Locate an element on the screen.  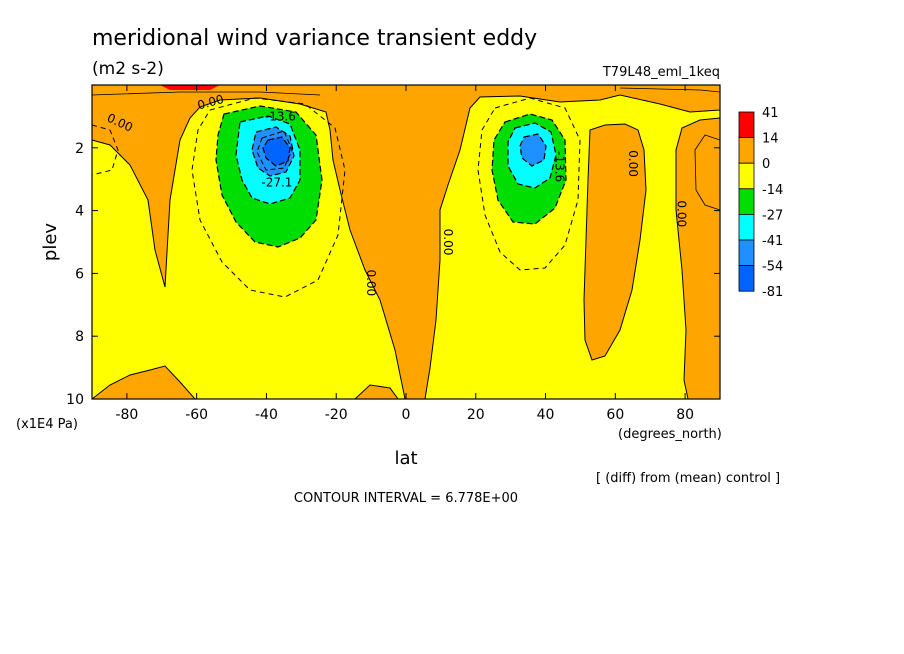
neg-region-sh-core is located at coordinates (276, 151).